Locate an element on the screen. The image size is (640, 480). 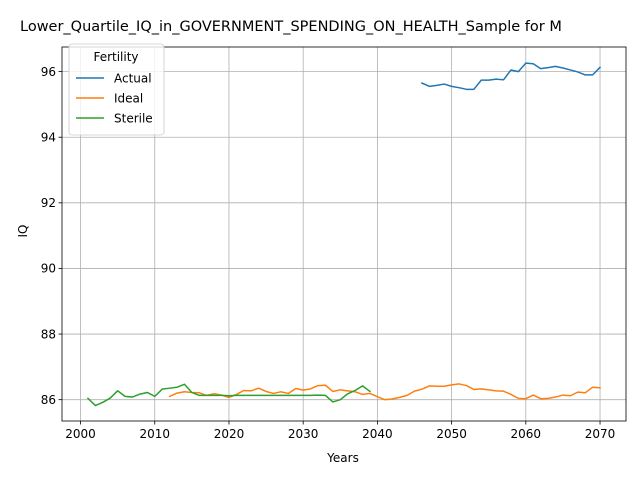
series-line-ideal is located at coordinates (384, 392).